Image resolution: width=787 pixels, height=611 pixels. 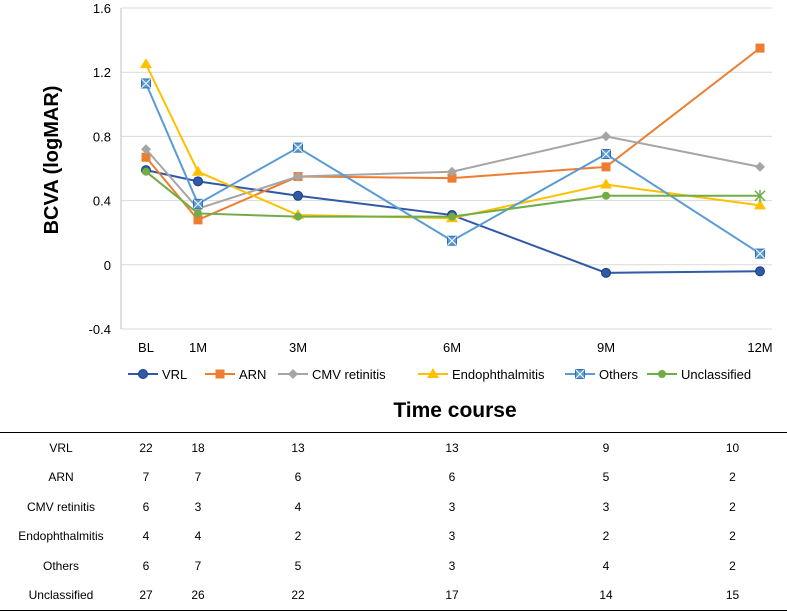 What do you see at coordinates (732, 447) in the screenshot?
I see `table-cell: 10` at bounding box center [732, 447].